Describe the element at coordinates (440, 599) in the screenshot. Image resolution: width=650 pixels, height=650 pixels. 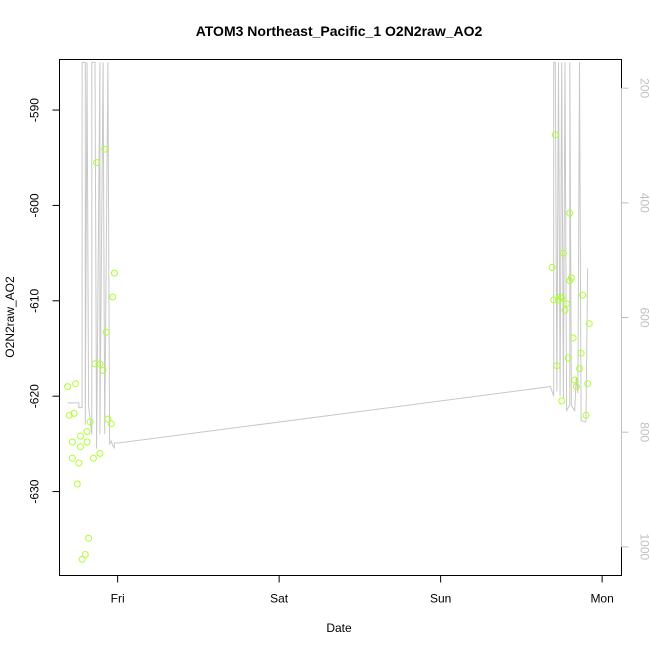
I see `x-tick-label: Sun` at that location.